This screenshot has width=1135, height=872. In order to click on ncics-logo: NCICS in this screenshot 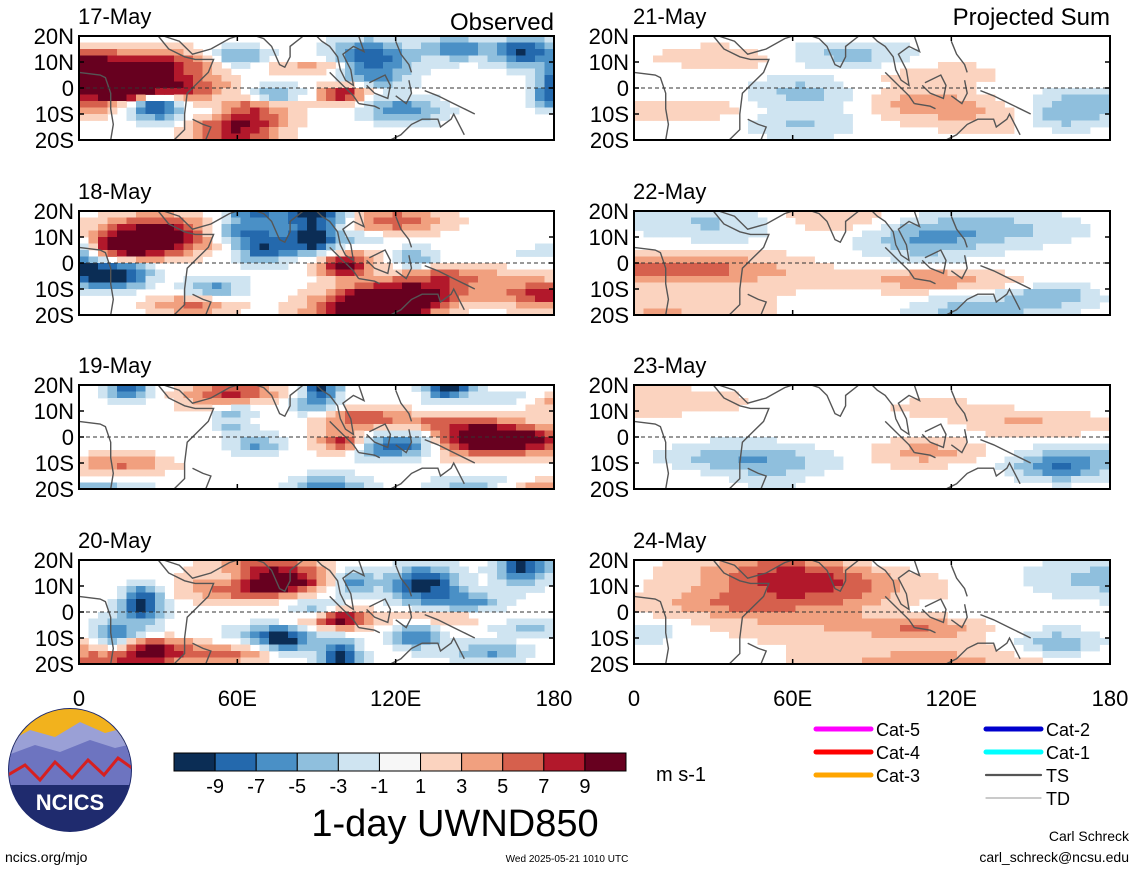, I will do `click(70, 770)`.